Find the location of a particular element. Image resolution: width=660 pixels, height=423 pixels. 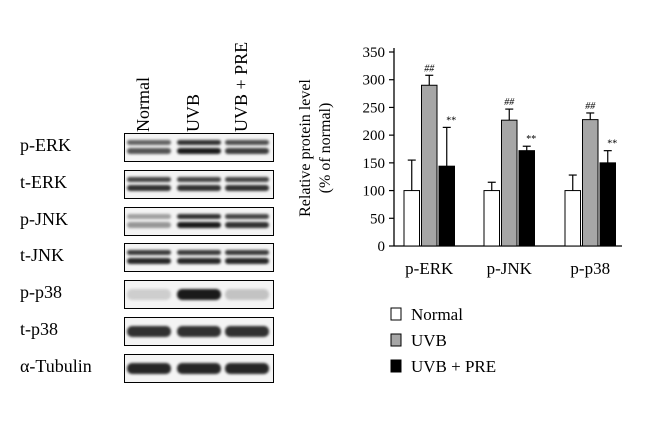

bar-uvb-pre-p-erk is located at coordinates (446, 206).